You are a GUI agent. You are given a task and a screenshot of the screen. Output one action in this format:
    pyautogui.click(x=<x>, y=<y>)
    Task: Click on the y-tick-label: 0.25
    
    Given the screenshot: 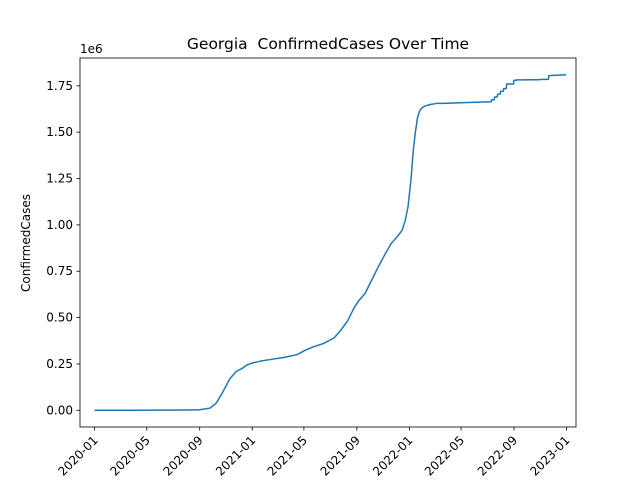 What is the action you would take?
    pyautogui.click(x=59, y=364)
    